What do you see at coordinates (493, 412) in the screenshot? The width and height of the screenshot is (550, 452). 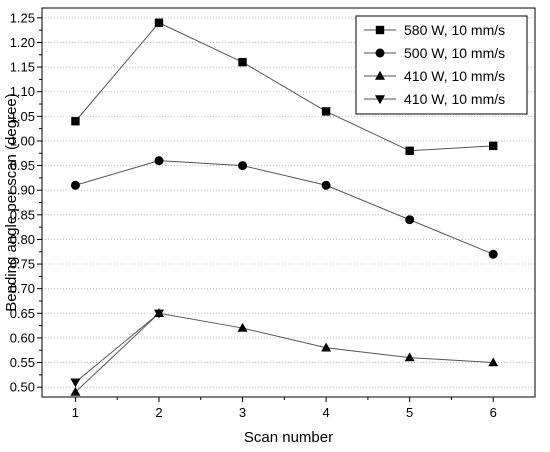 I see `x-tick-label: 6` at bounding box center [493, 412].